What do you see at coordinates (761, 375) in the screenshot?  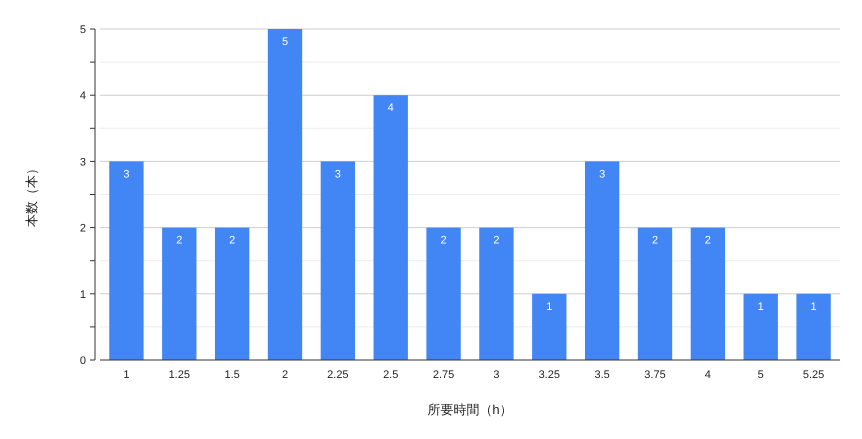 I see `x-tick-label: 5` at bounding box center [761, 375].